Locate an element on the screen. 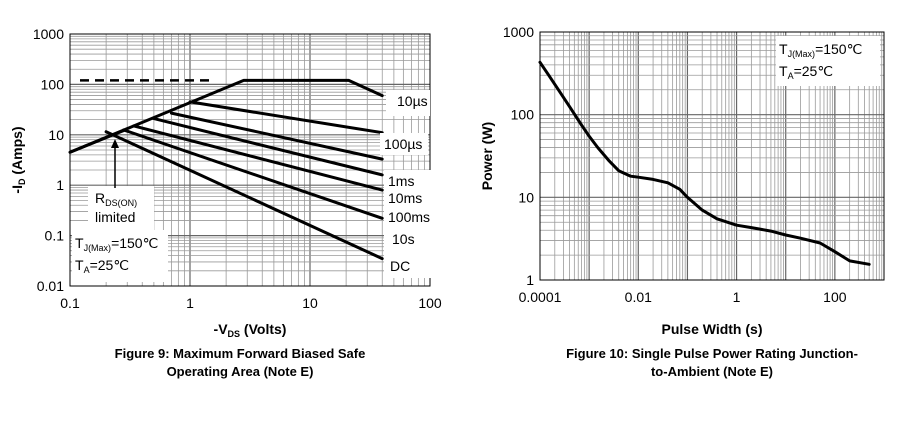 The image size is (900, 428). power-temp-box-bg is located at coordinates (828, 61).